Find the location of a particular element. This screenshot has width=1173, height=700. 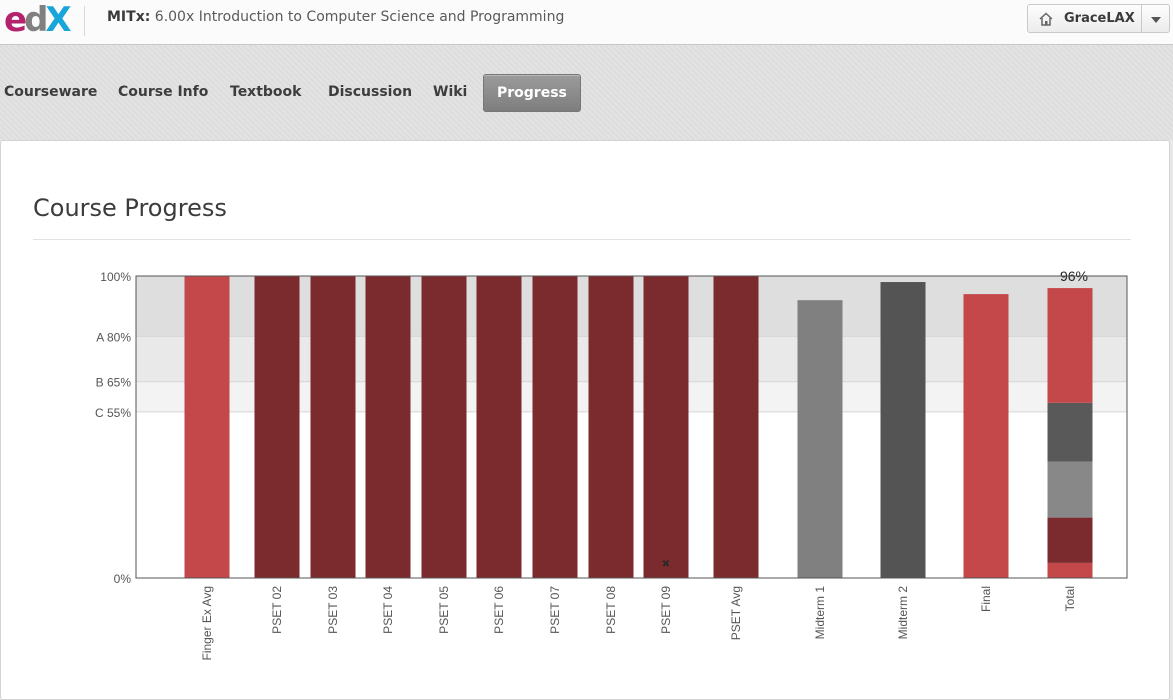

x-tick-label: PSET 05 is located at coordinates (444, 610).